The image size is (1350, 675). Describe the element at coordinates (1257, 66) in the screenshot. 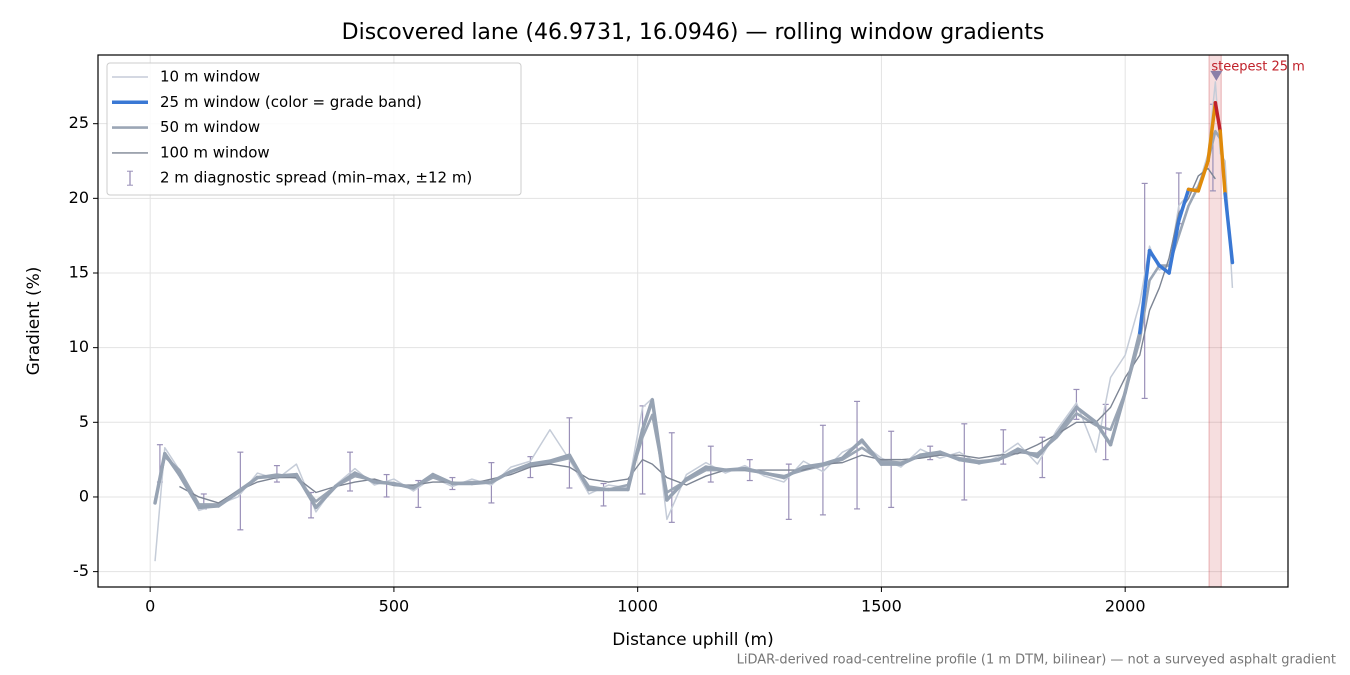

I see `annotation-text: steepest 25 m` at that location.